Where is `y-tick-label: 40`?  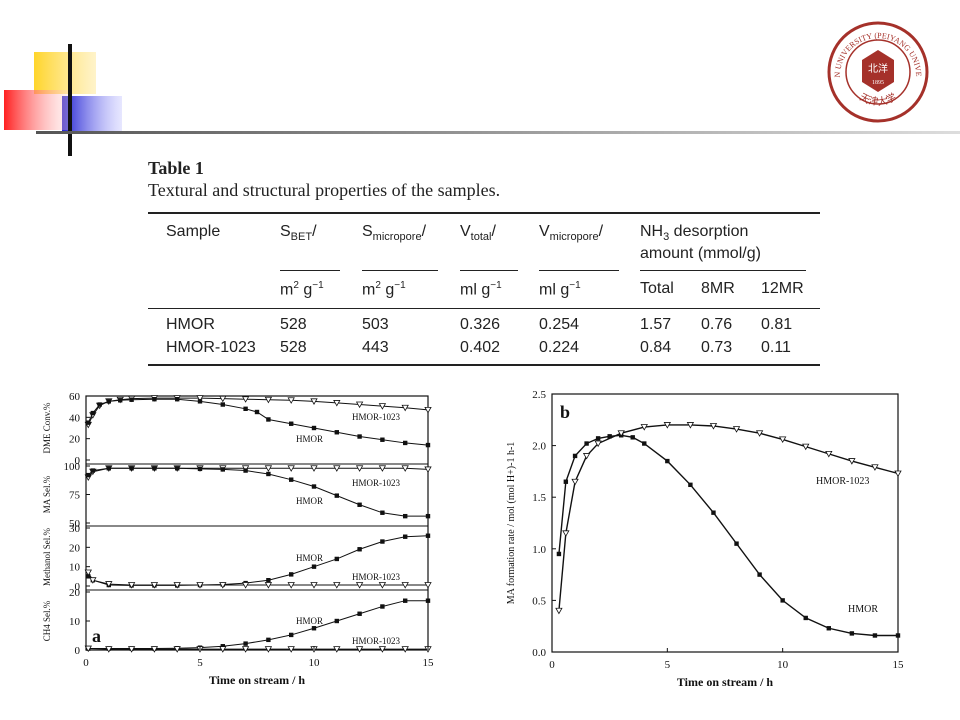
y-tick-label: 40 is located at coordinates (75, 418).